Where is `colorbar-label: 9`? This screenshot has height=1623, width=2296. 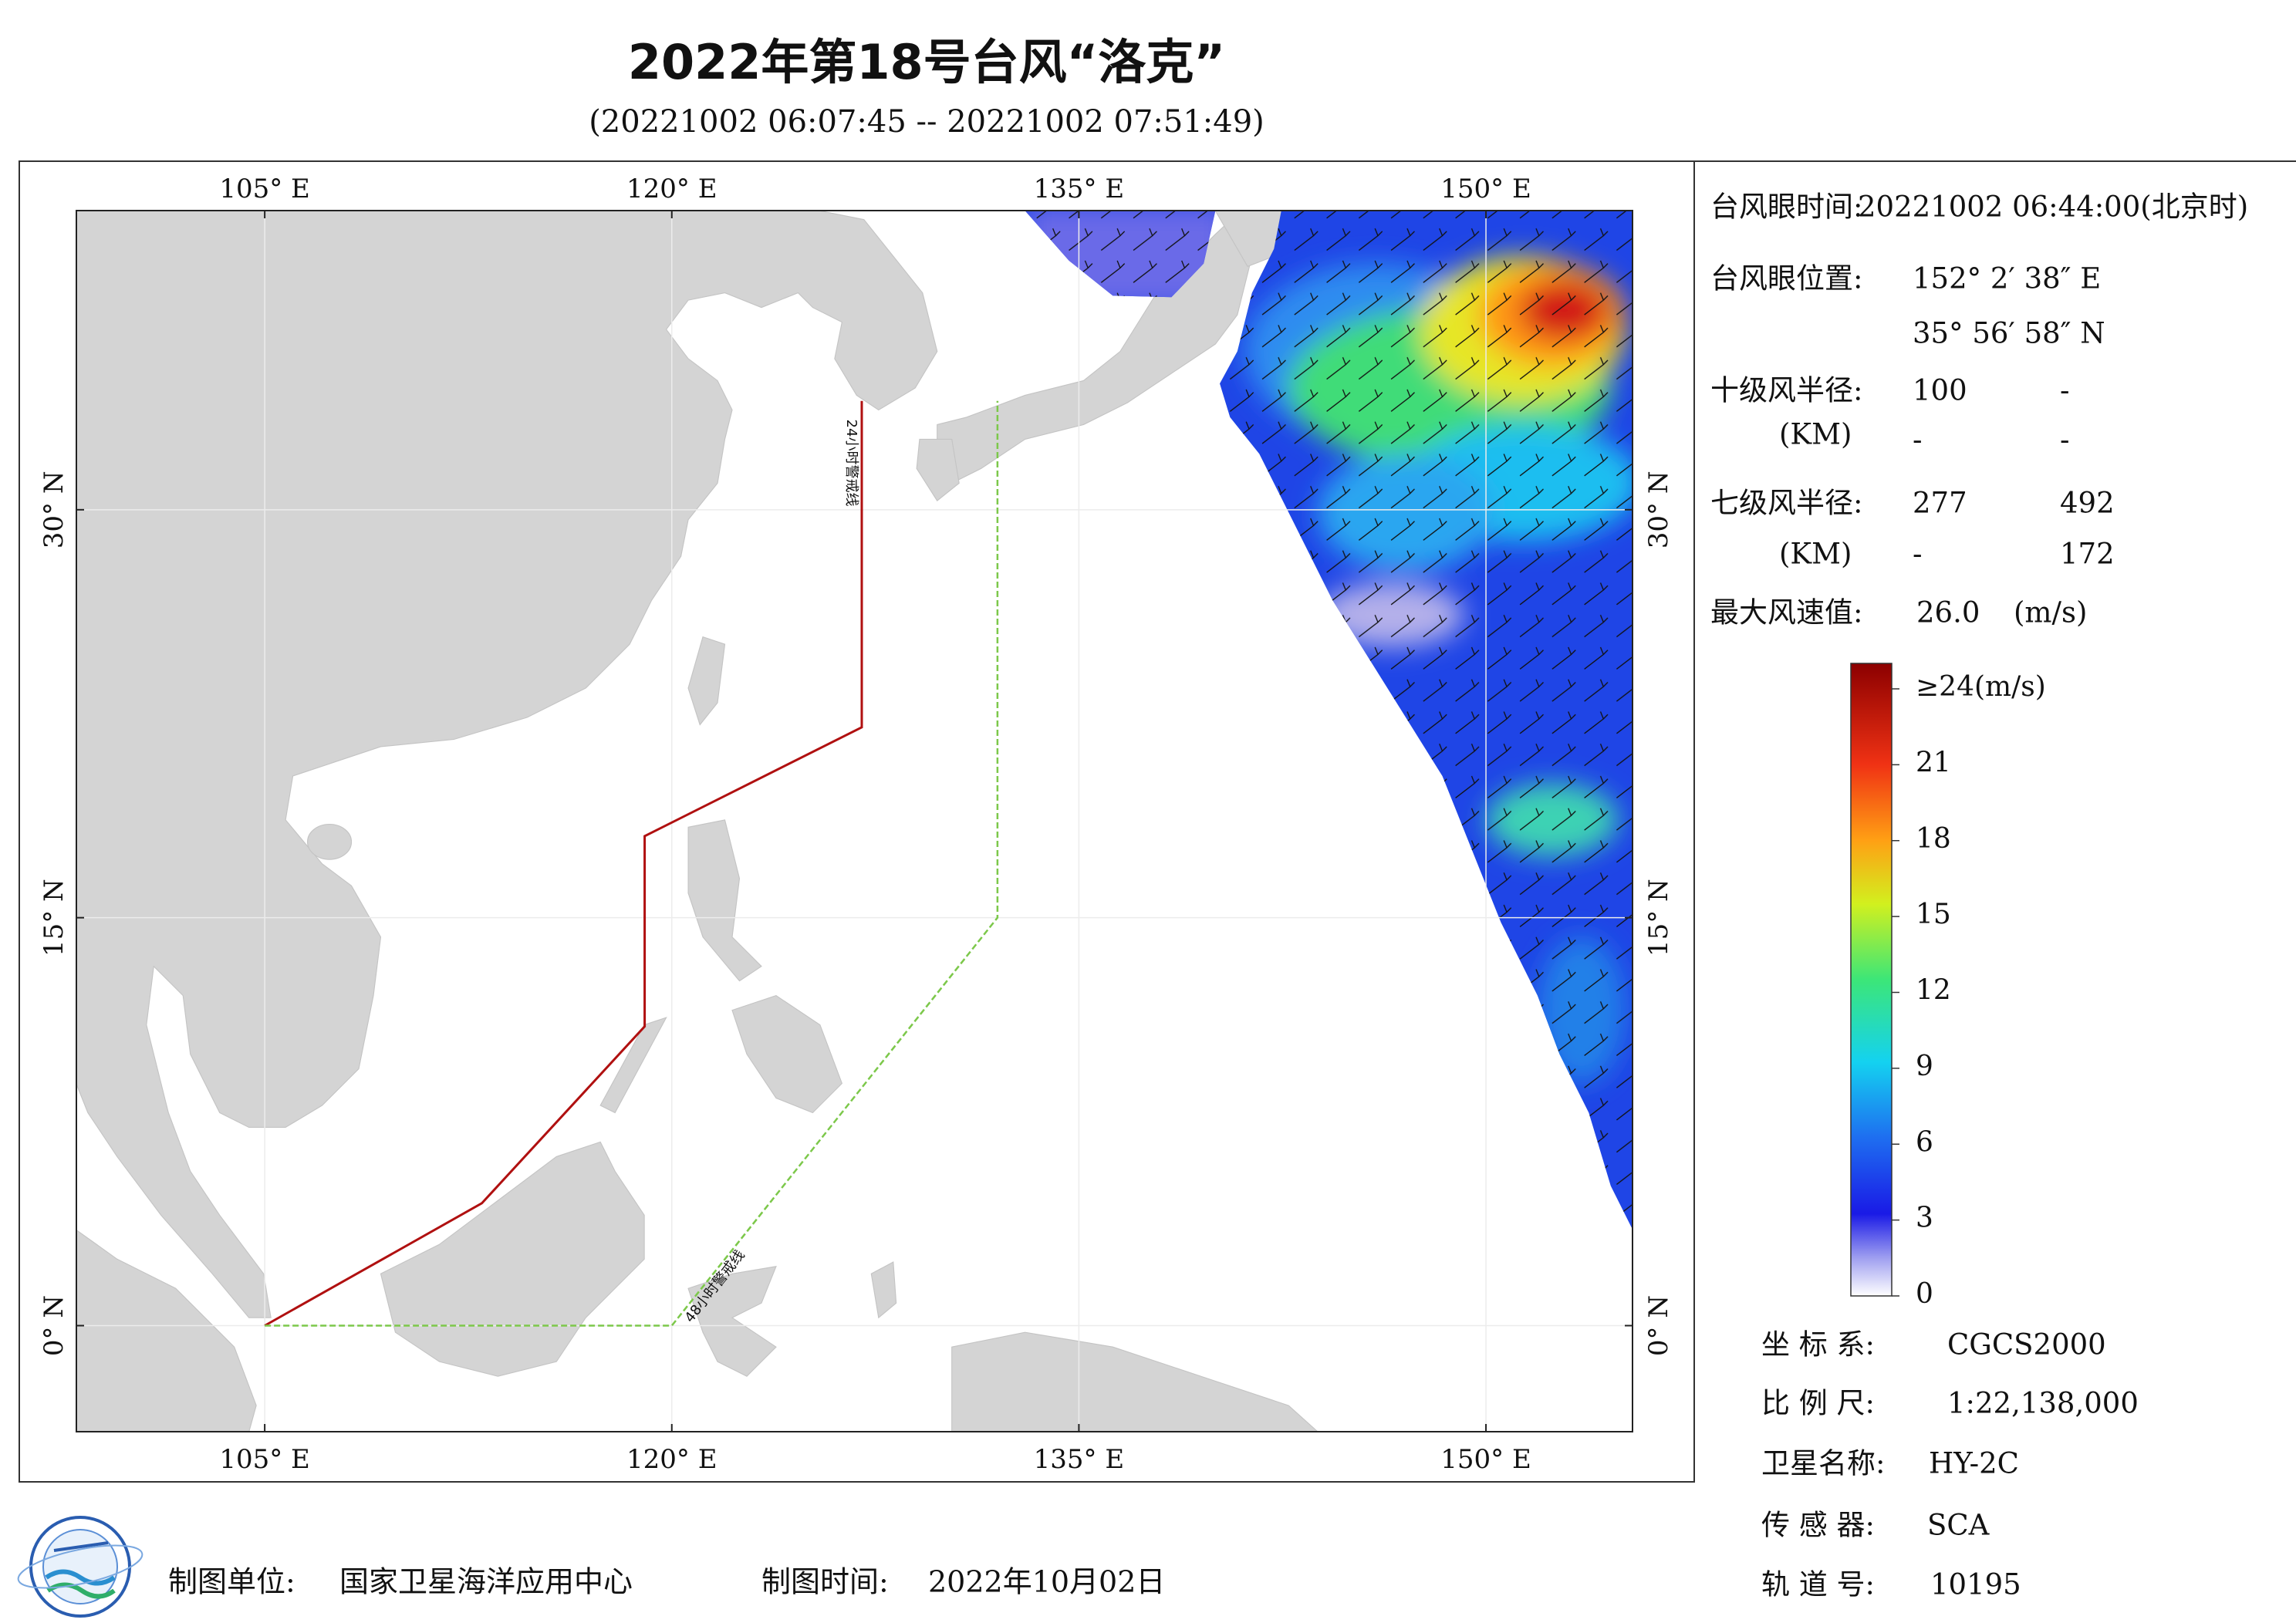 colorbar-label: 9 is located at coordinates (1924, 1066).